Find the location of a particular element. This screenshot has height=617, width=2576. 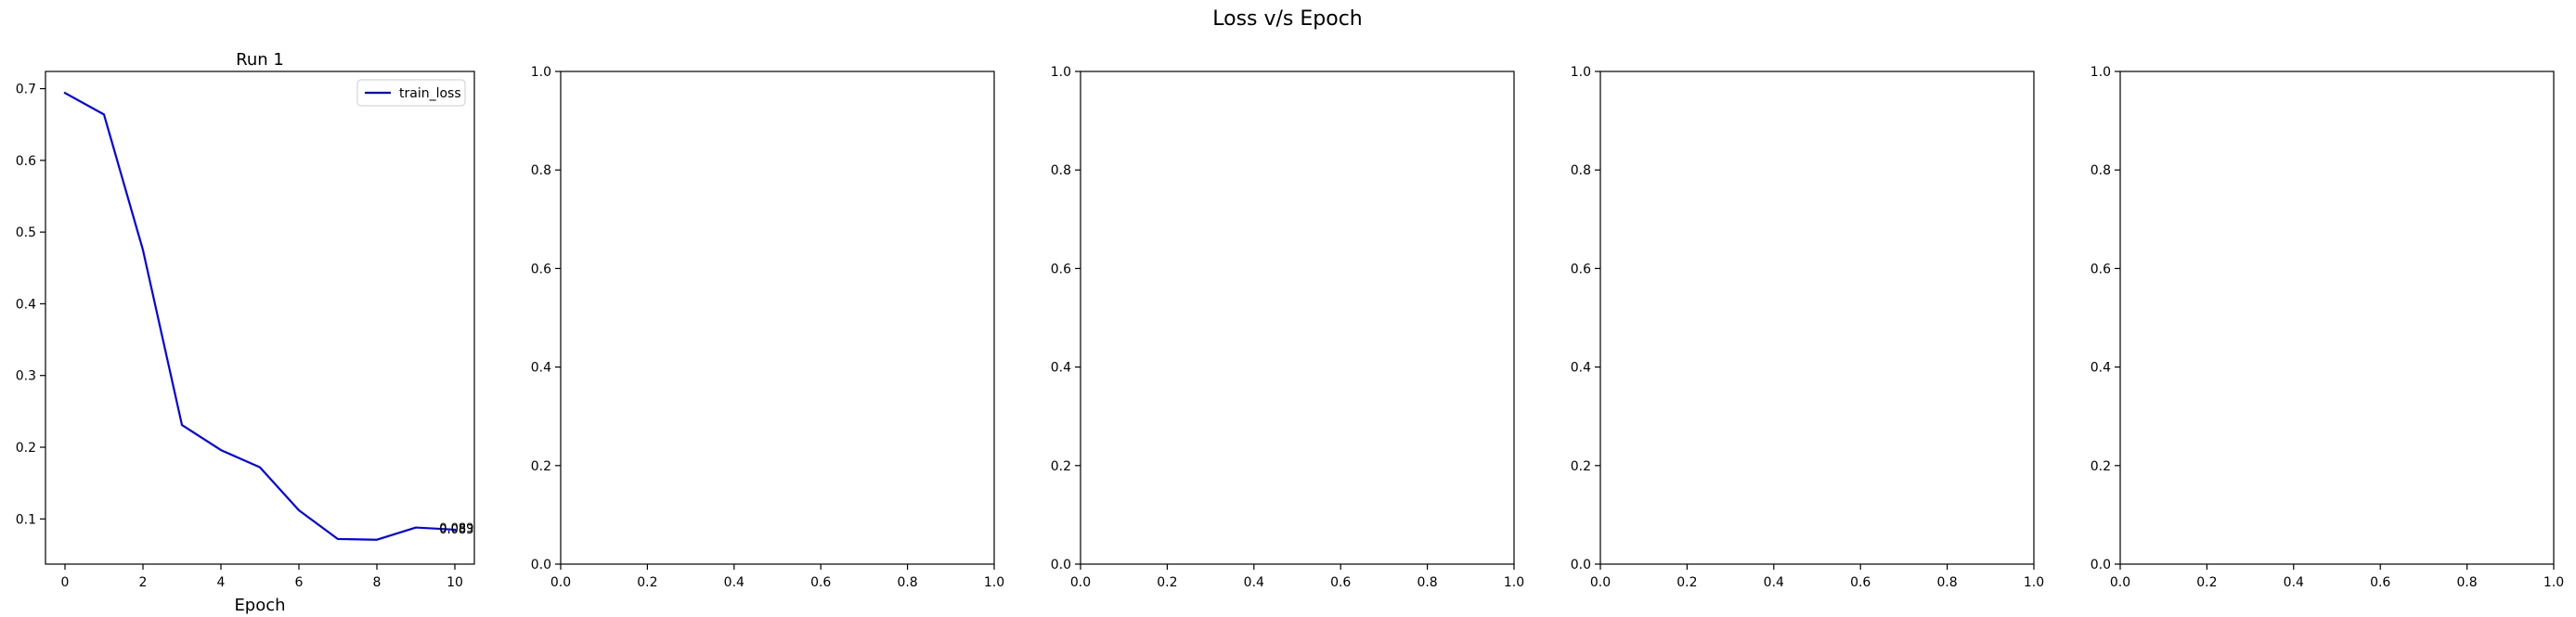

legend-entry: train_loss is located at coordinates (430, 93).